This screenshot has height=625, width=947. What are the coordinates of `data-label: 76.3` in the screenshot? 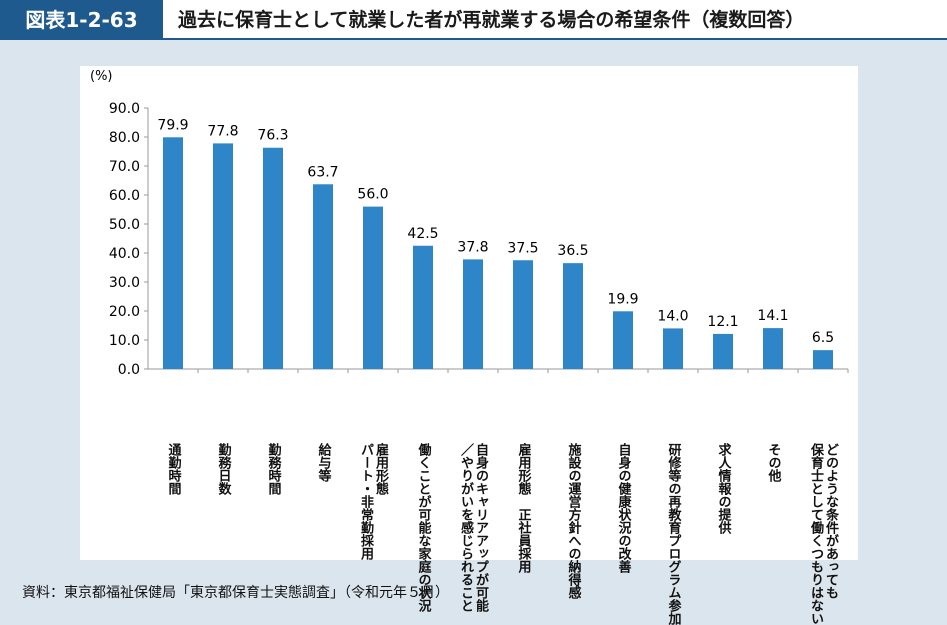 It's located at (272, 136).